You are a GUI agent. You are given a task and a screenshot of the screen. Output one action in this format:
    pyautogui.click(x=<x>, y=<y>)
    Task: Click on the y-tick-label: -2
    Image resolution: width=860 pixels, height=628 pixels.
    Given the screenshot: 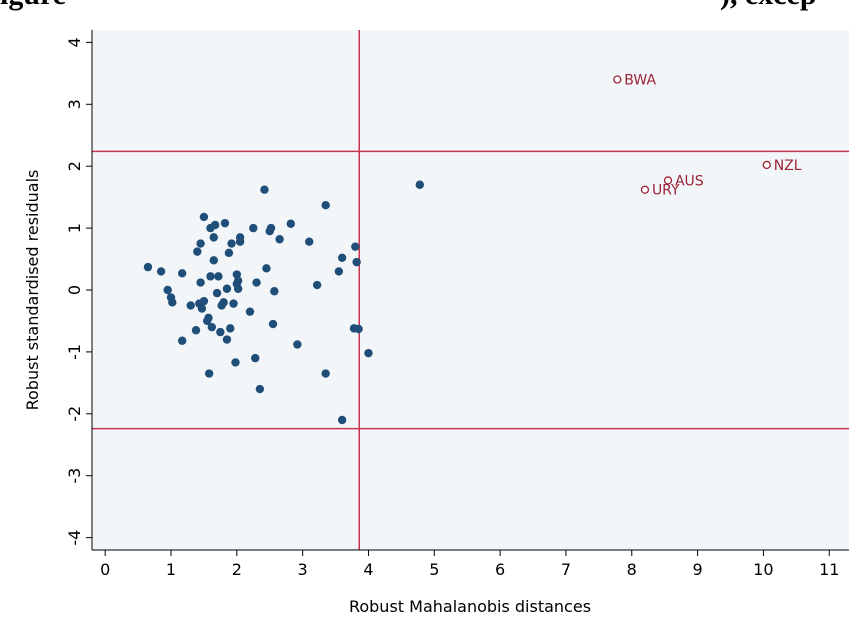 What is the action you would take?
    pyautogui.click(x=74, y=414)
    